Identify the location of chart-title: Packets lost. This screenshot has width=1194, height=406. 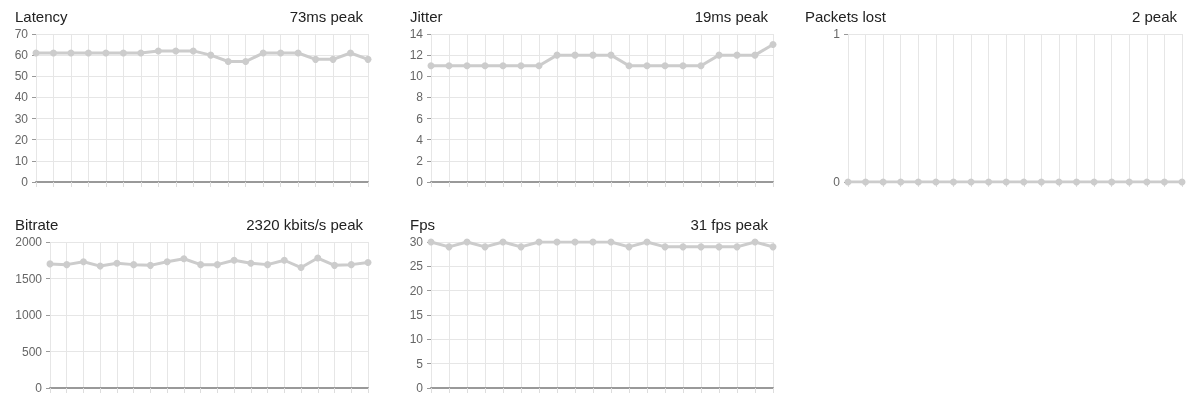
(846, 16).